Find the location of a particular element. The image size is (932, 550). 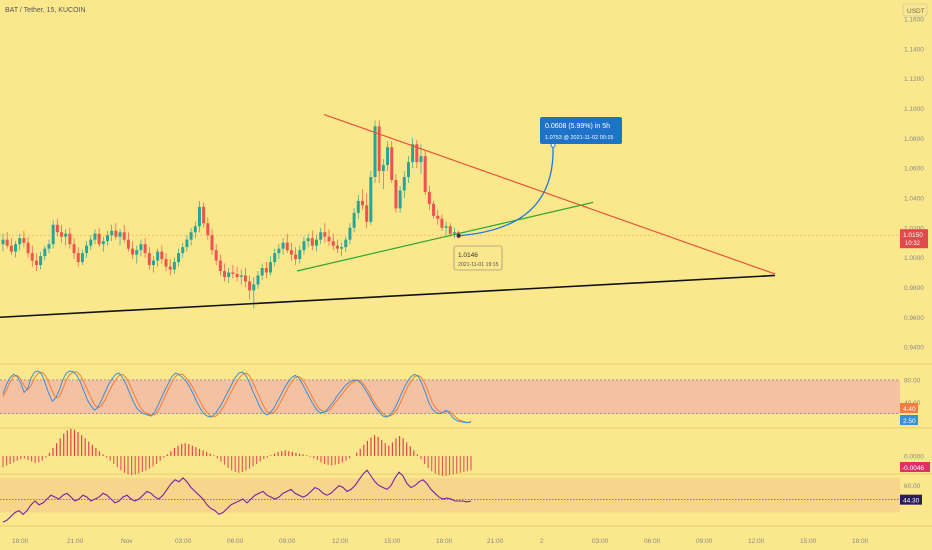

symbol-title: BAT / Tether, 15, KUCOIN is located at coordinates (45, 10).